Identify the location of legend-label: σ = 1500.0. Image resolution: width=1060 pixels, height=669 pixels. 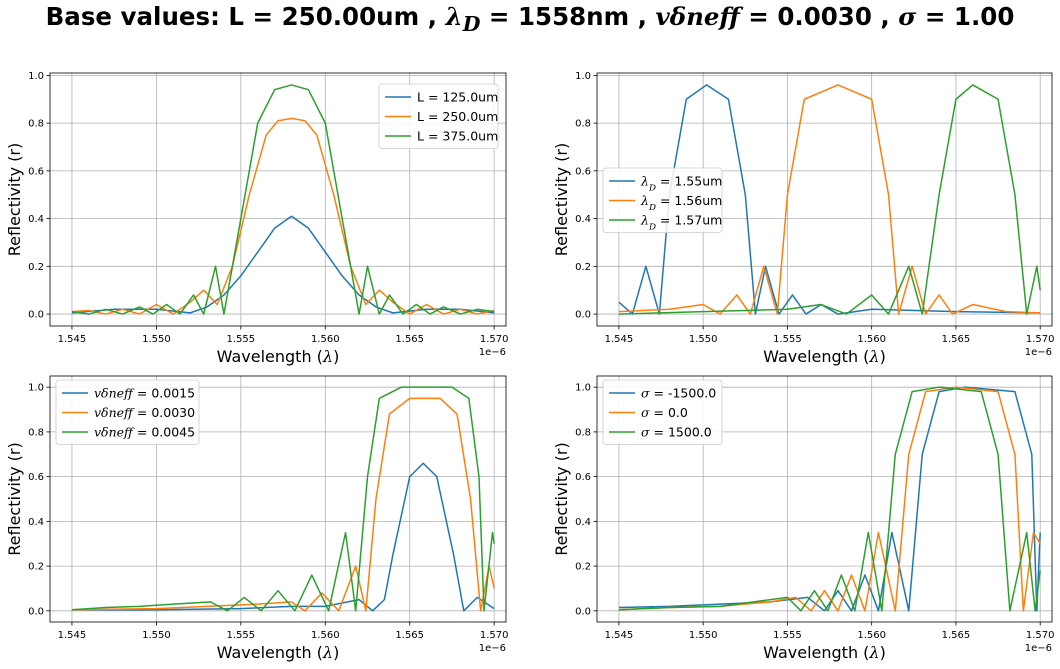
(676, 432).